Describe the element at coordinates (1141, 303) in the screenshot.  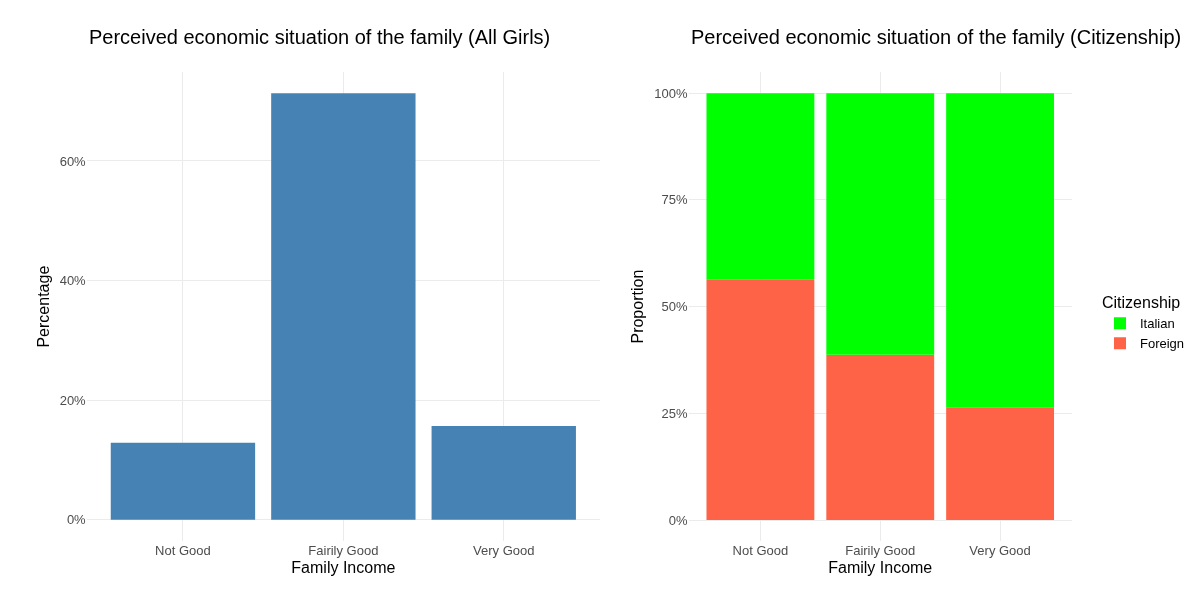
I see `legend-title: Citizenship` at that location.